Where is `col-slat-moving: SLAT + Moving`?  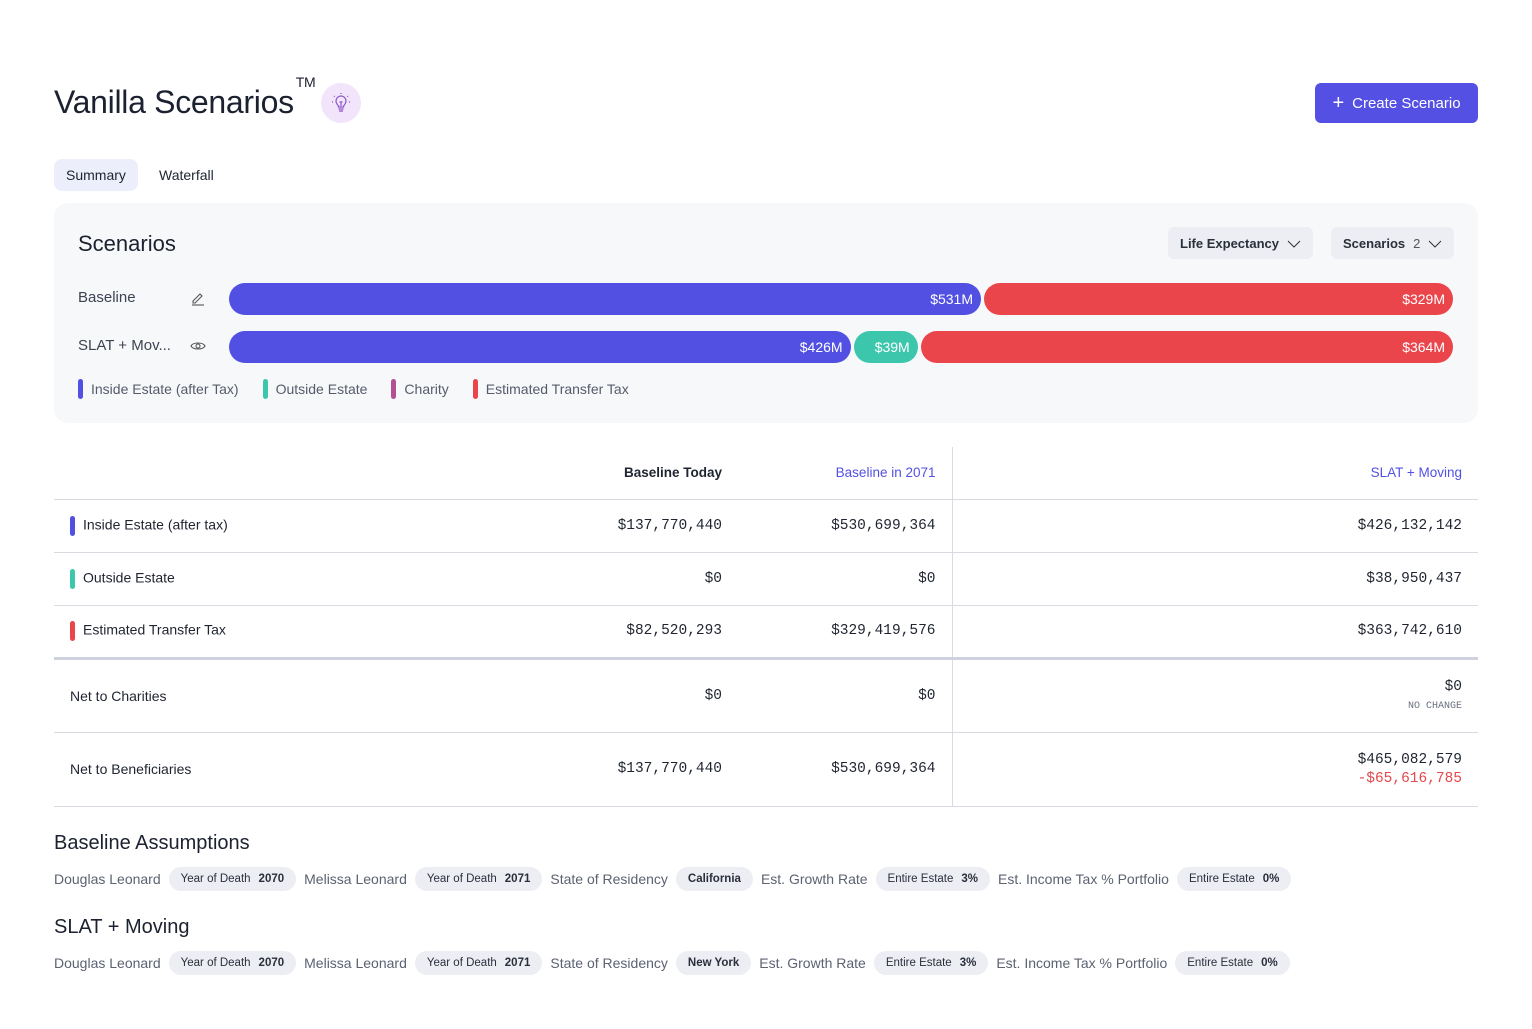
col-slat-moving: SLAT + Moving is located at coordinates (1214, 473).